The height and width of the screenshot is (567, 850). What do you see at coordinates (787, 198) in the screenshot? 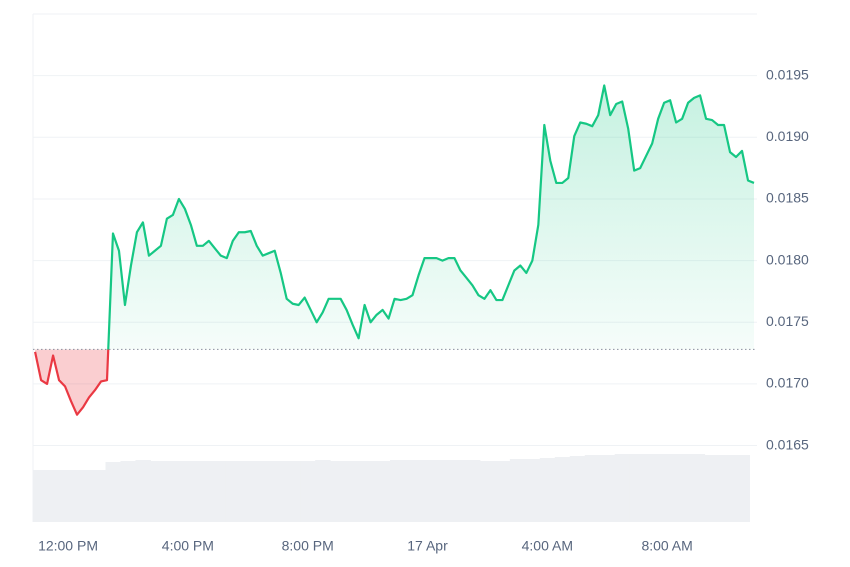
I see `y-tick-label: 0.0185` at bounding box center [787, 198].